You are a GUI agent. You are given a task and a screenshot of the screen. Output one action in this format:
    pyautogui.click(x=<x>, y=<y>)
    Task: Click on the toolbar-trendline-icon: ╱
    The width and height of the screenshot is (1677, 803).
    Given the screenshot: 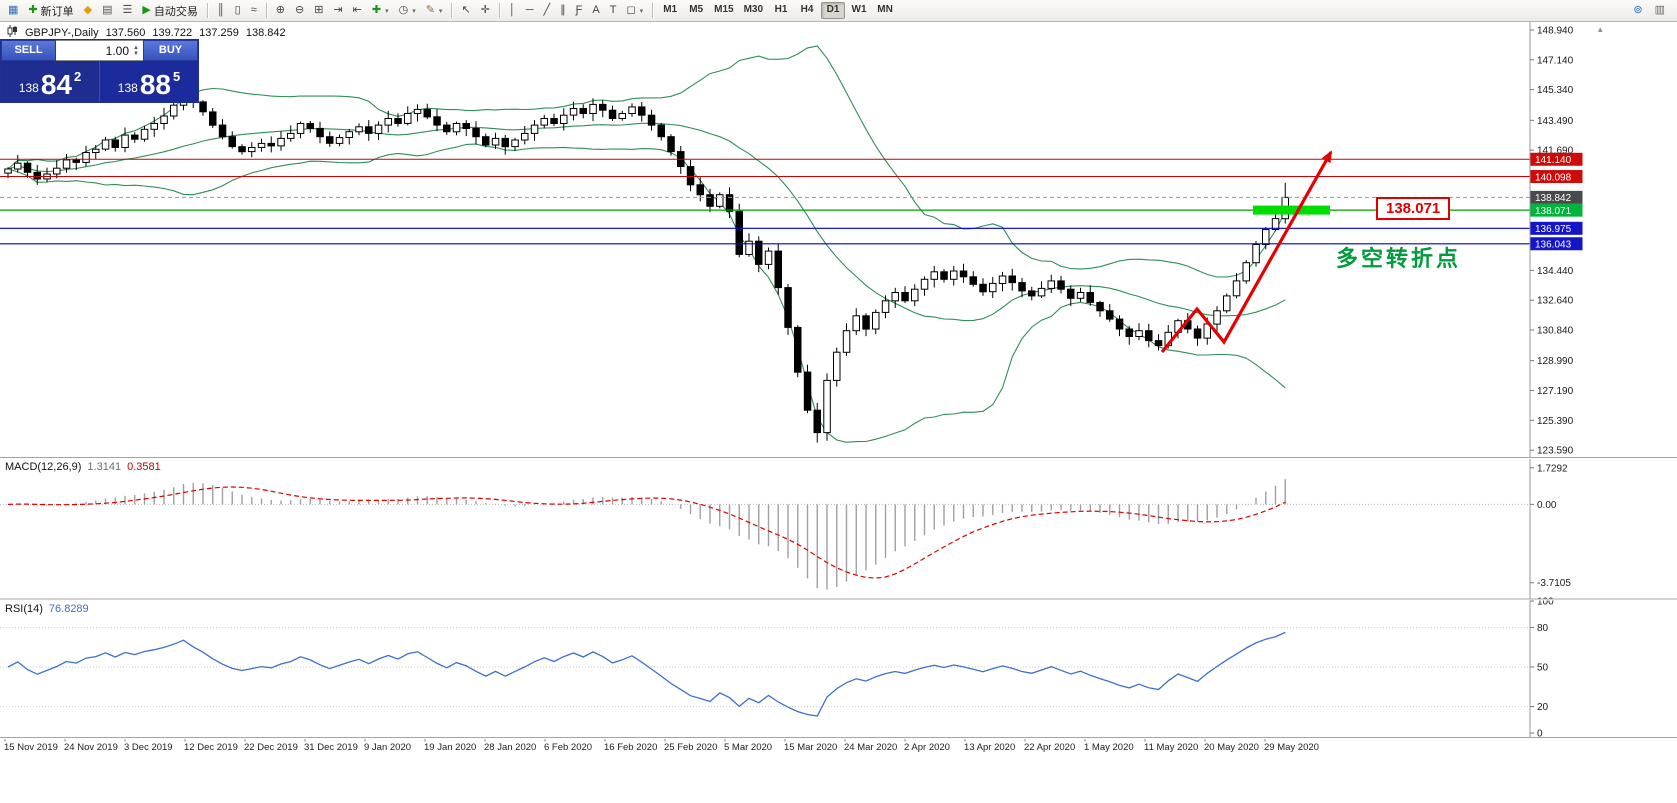 What is the action you would take?
    pyautogui.click(x=547, y=11)
    